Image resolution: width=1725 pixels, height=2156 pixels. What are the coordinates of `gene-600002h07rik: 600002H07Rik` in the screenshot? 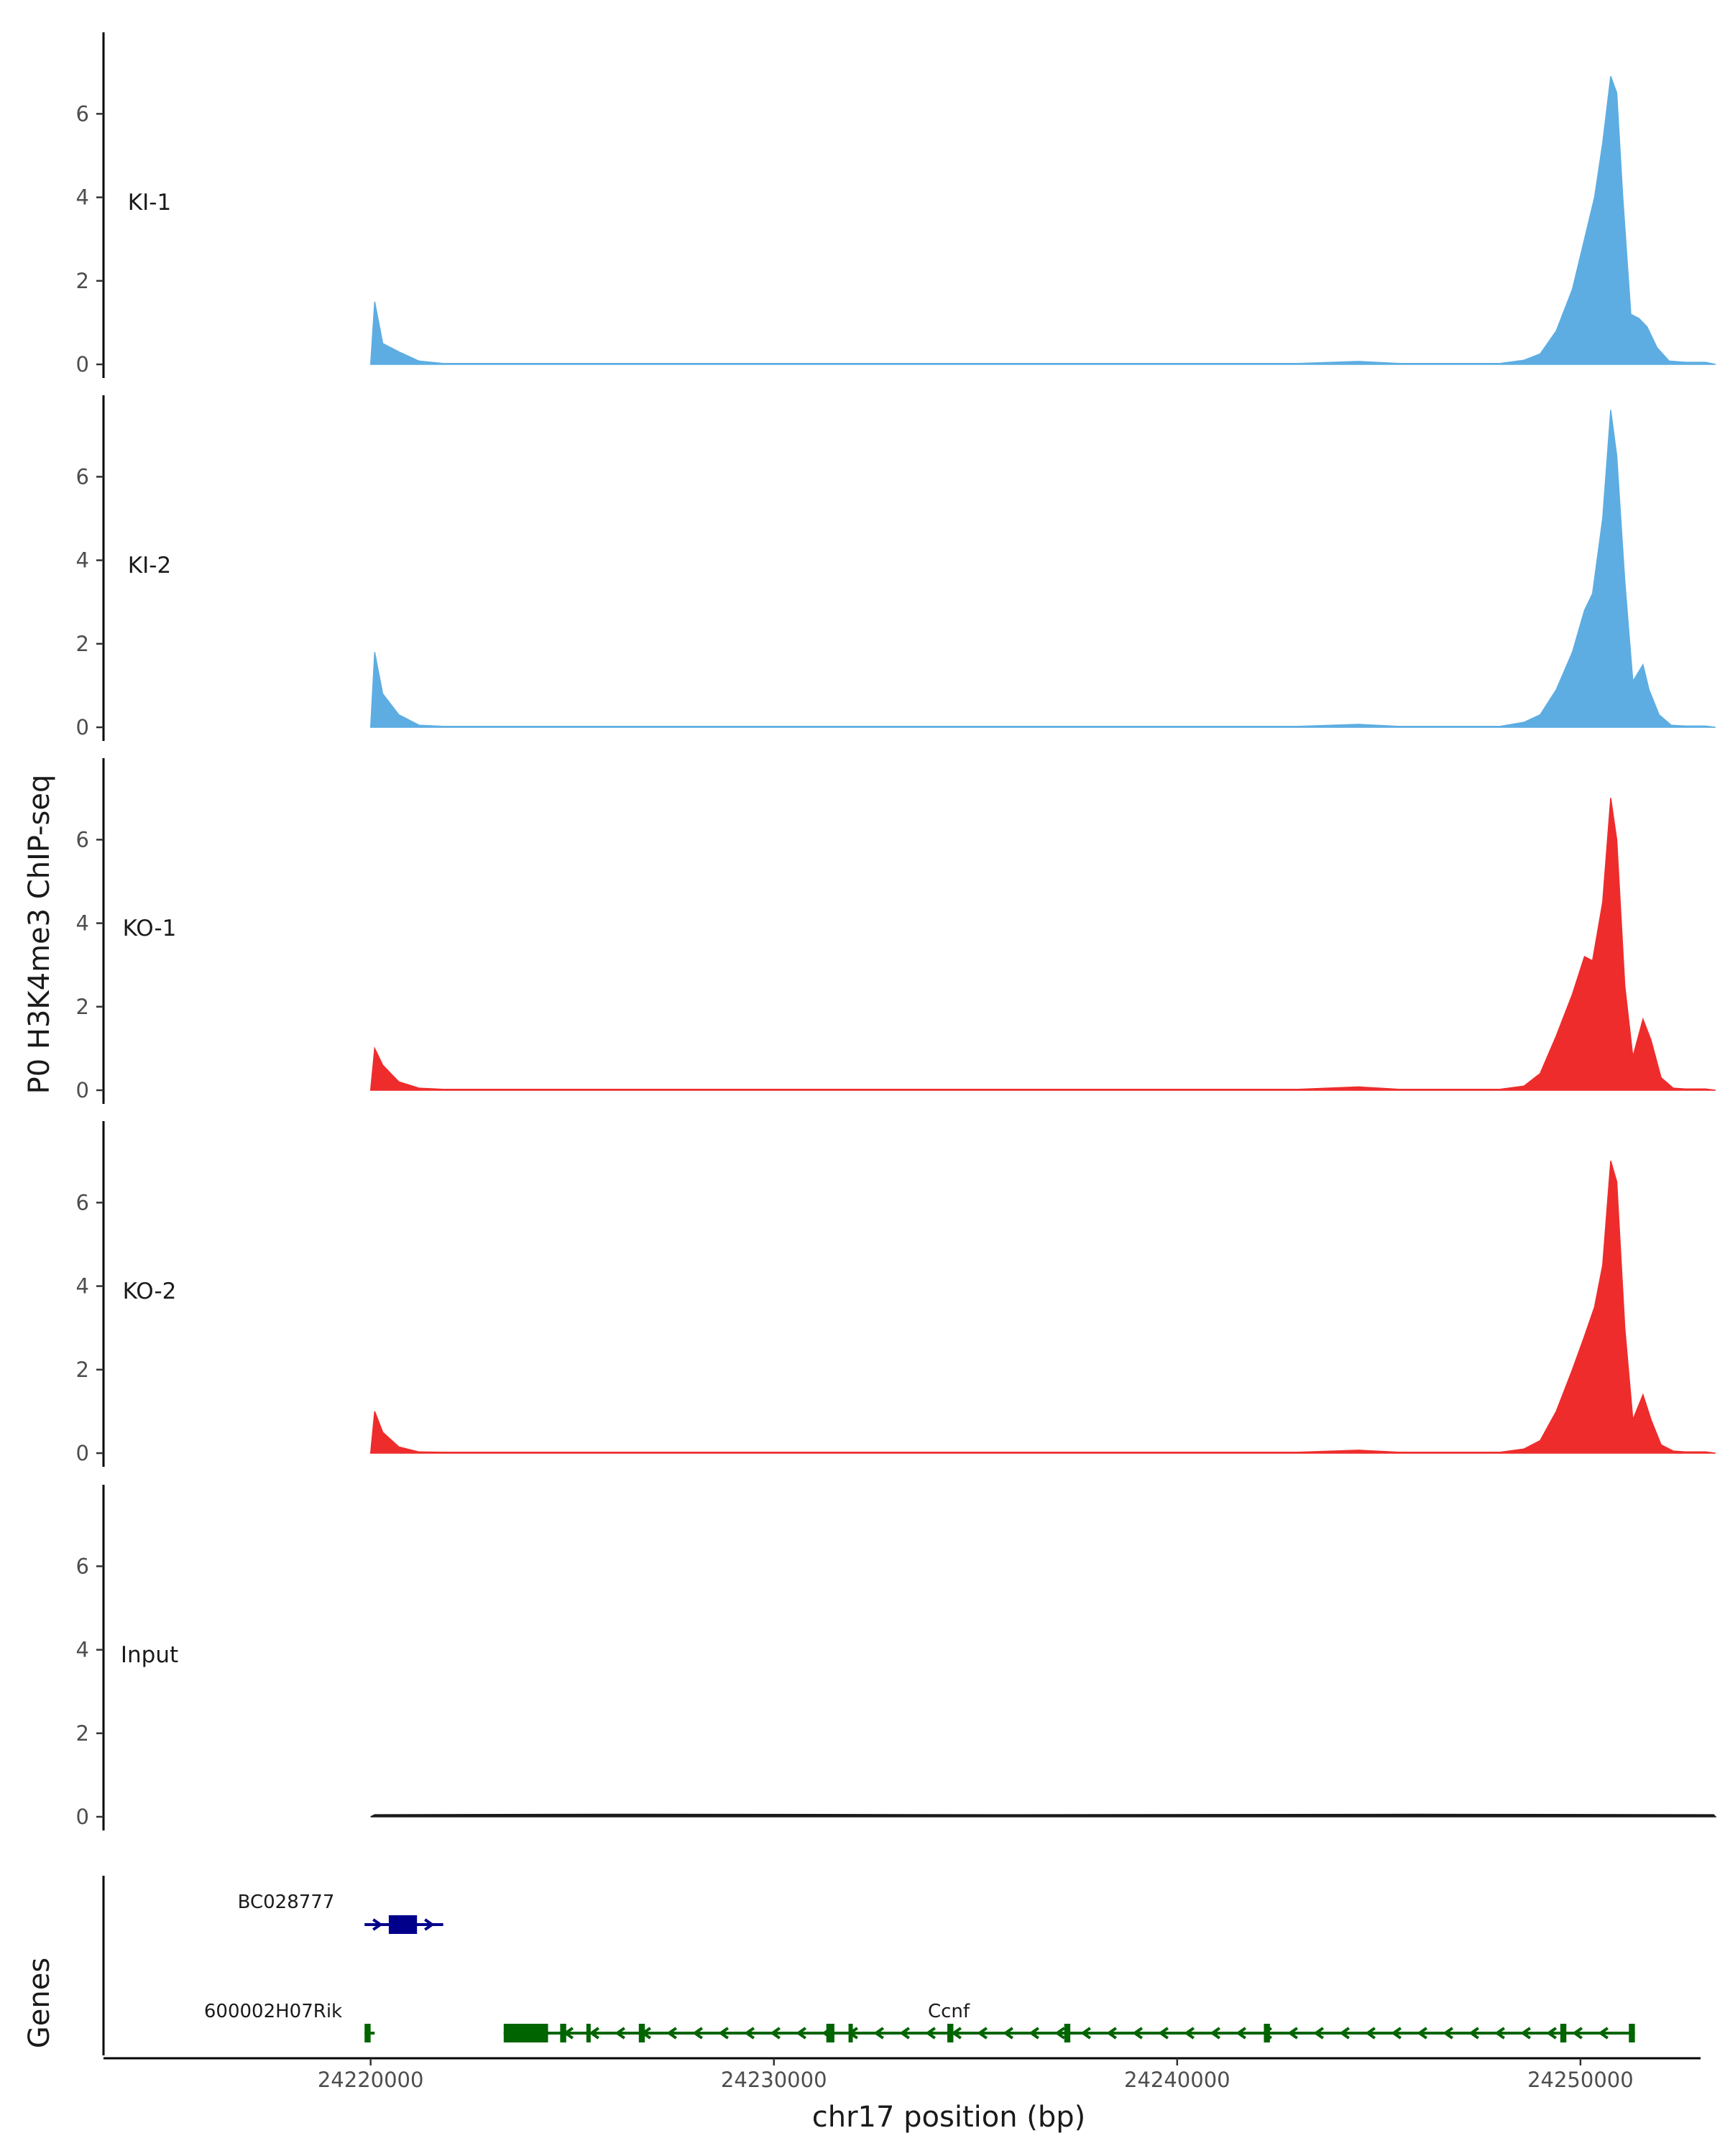 It's located at (289, 2022).